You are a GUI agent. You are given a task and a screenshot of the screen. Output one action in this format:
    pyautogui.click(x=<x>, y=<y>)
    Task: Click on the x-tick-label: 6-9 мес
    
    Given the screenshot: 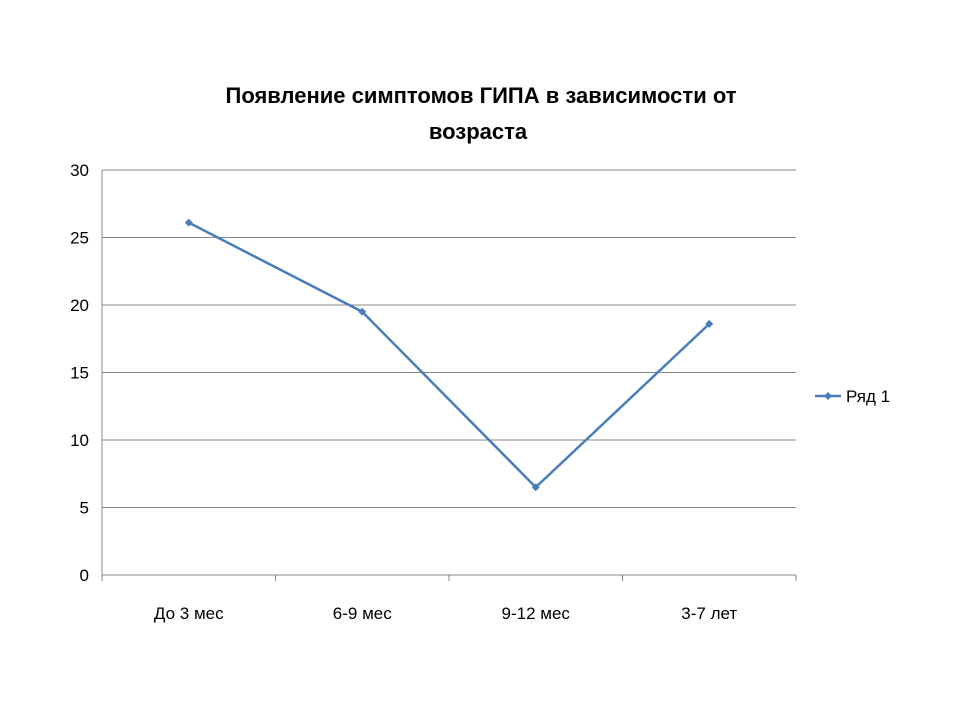 What is the action you would take?
    pyautogui.click(x=362, y=613)
    